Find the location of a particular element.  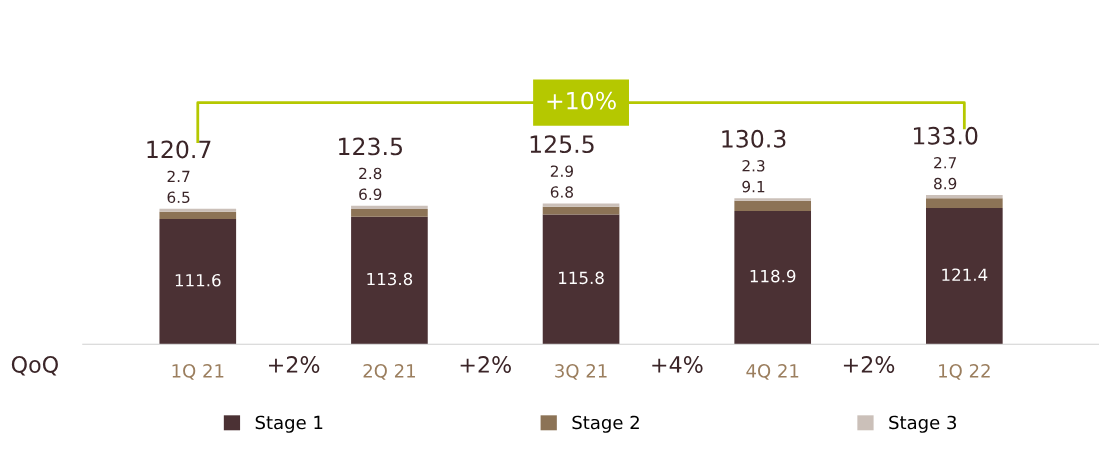

data-label: 9.1 is located at coordinates (753, 186).